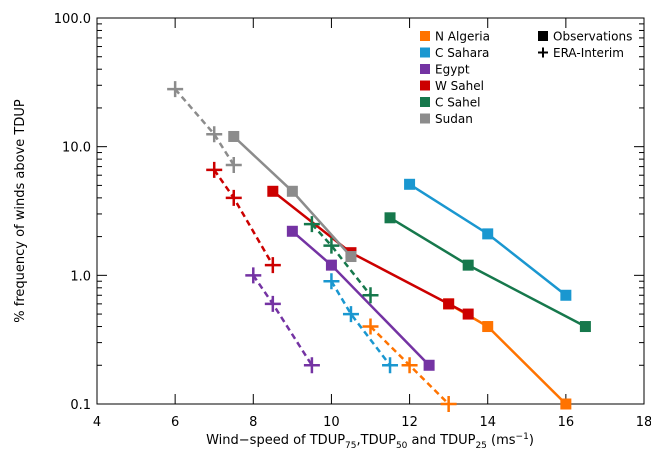 The image size is (651, 454). Describe the element at coordinates (331, 422) in the screenshot. I see `x-tick-label: 10` at that location.